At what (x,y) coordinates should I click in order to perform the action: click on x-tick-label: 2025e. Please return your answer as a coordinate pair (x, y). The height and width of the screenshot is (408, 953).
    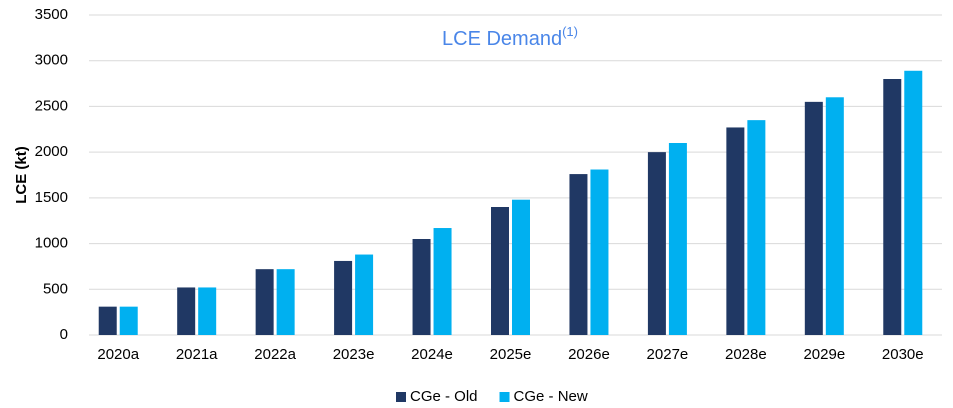
    Looking at the image, I should click on (511, 354).